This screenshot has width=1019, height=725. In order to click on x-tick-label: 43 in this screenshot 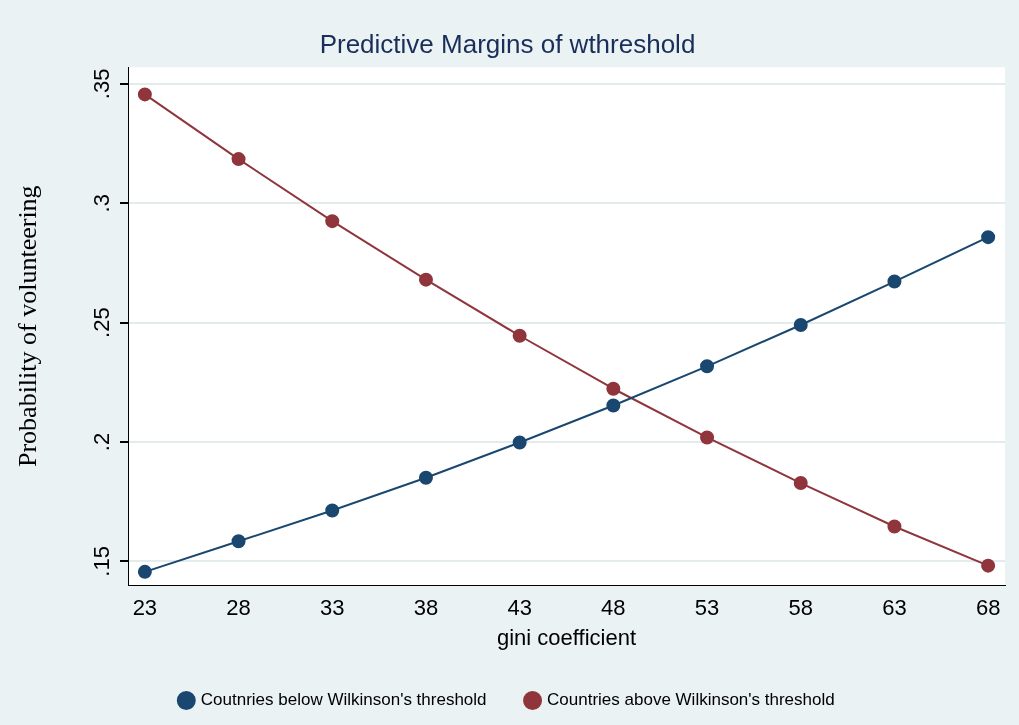, I will do `click(519, 608)`.